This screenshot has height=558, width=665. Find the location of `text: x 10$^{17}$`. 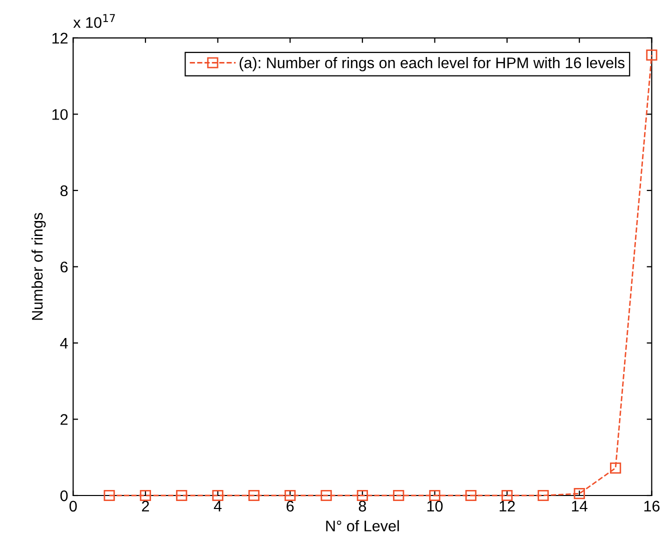

text: x 10$^{17}$ is located at coordinates (94, 21).